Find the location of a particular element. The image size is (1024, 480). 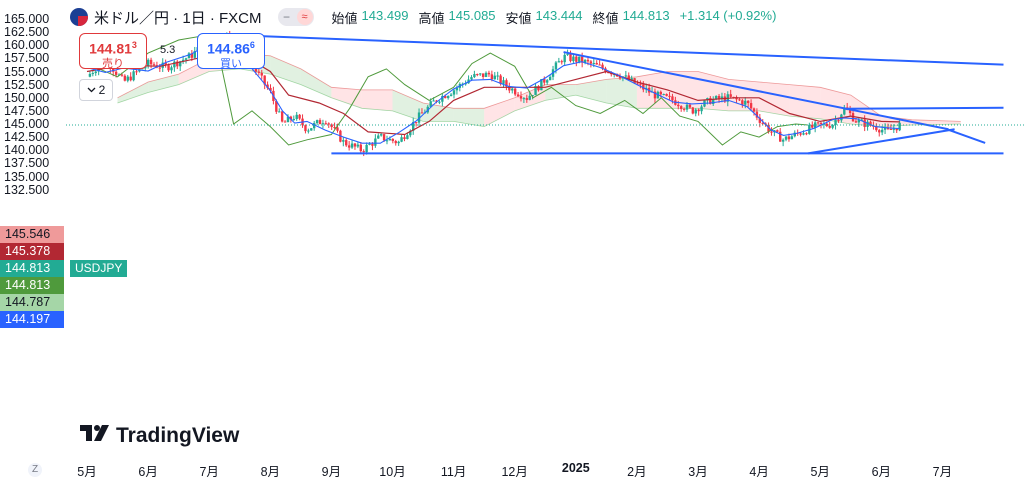

collapse-indicators-button: 2 is located at coordinates (96, 90).